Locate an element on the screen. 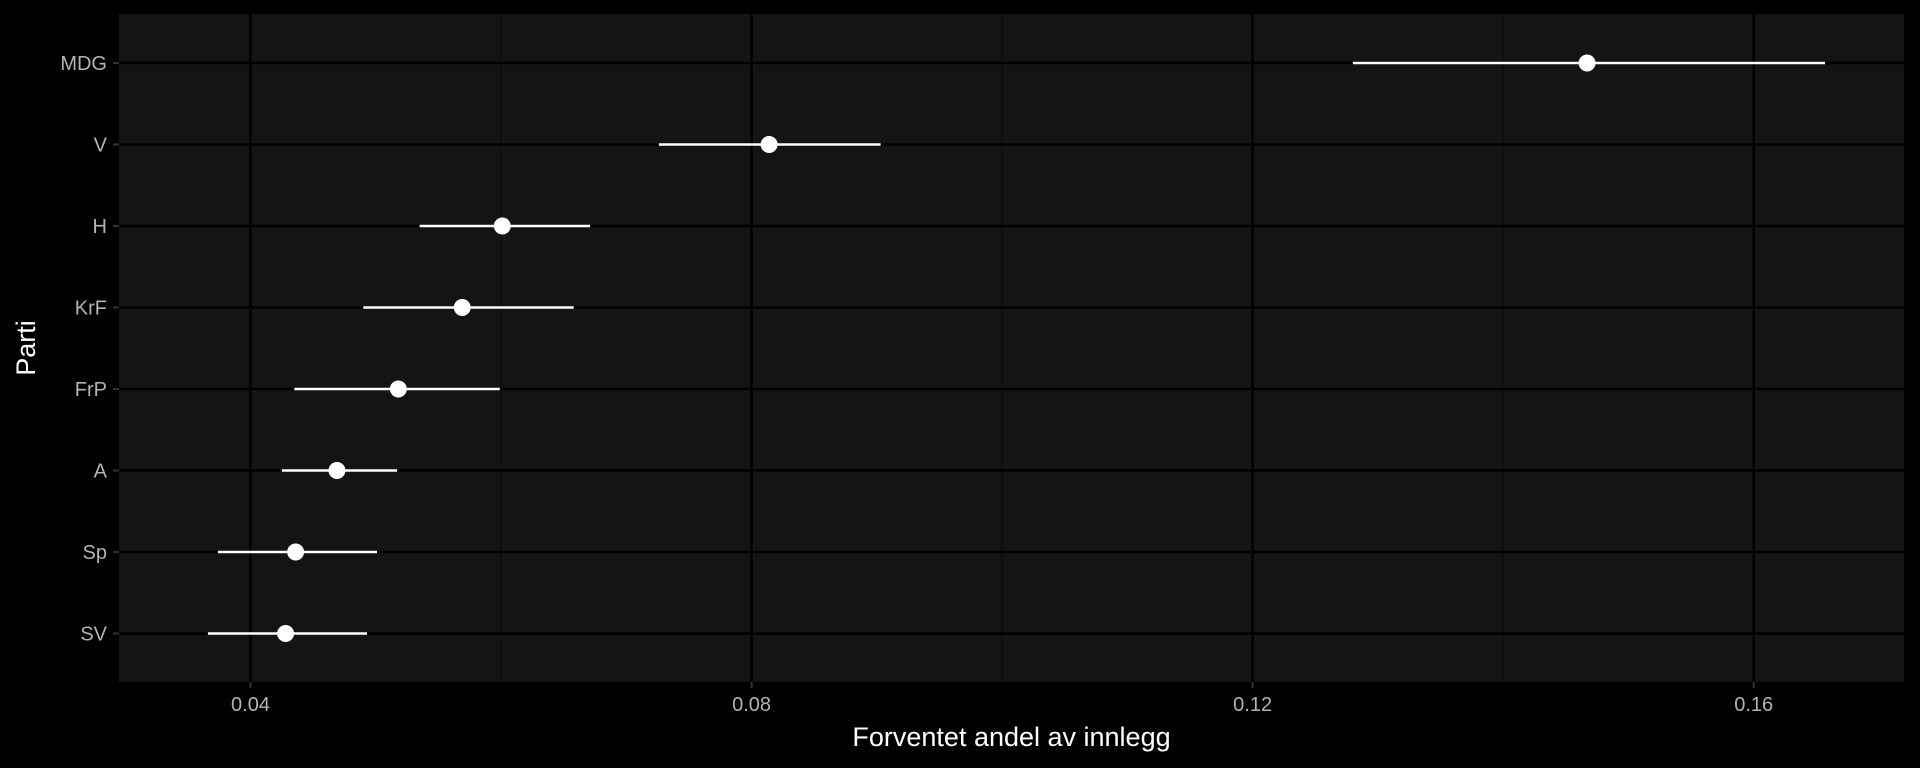 The image size is (1920, 768). y-tick-label: Sp is located at coordinates (95, 553).